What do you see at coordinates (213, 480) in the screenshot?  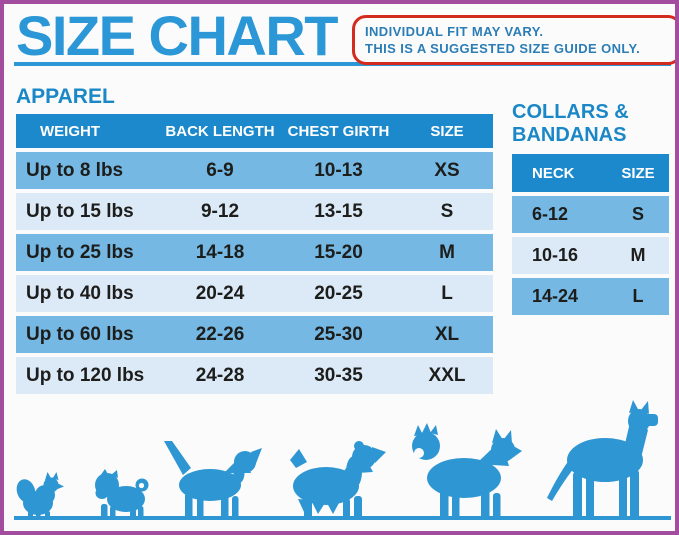 I see `dog-beagle-icon` at bounding box center [213, 480].